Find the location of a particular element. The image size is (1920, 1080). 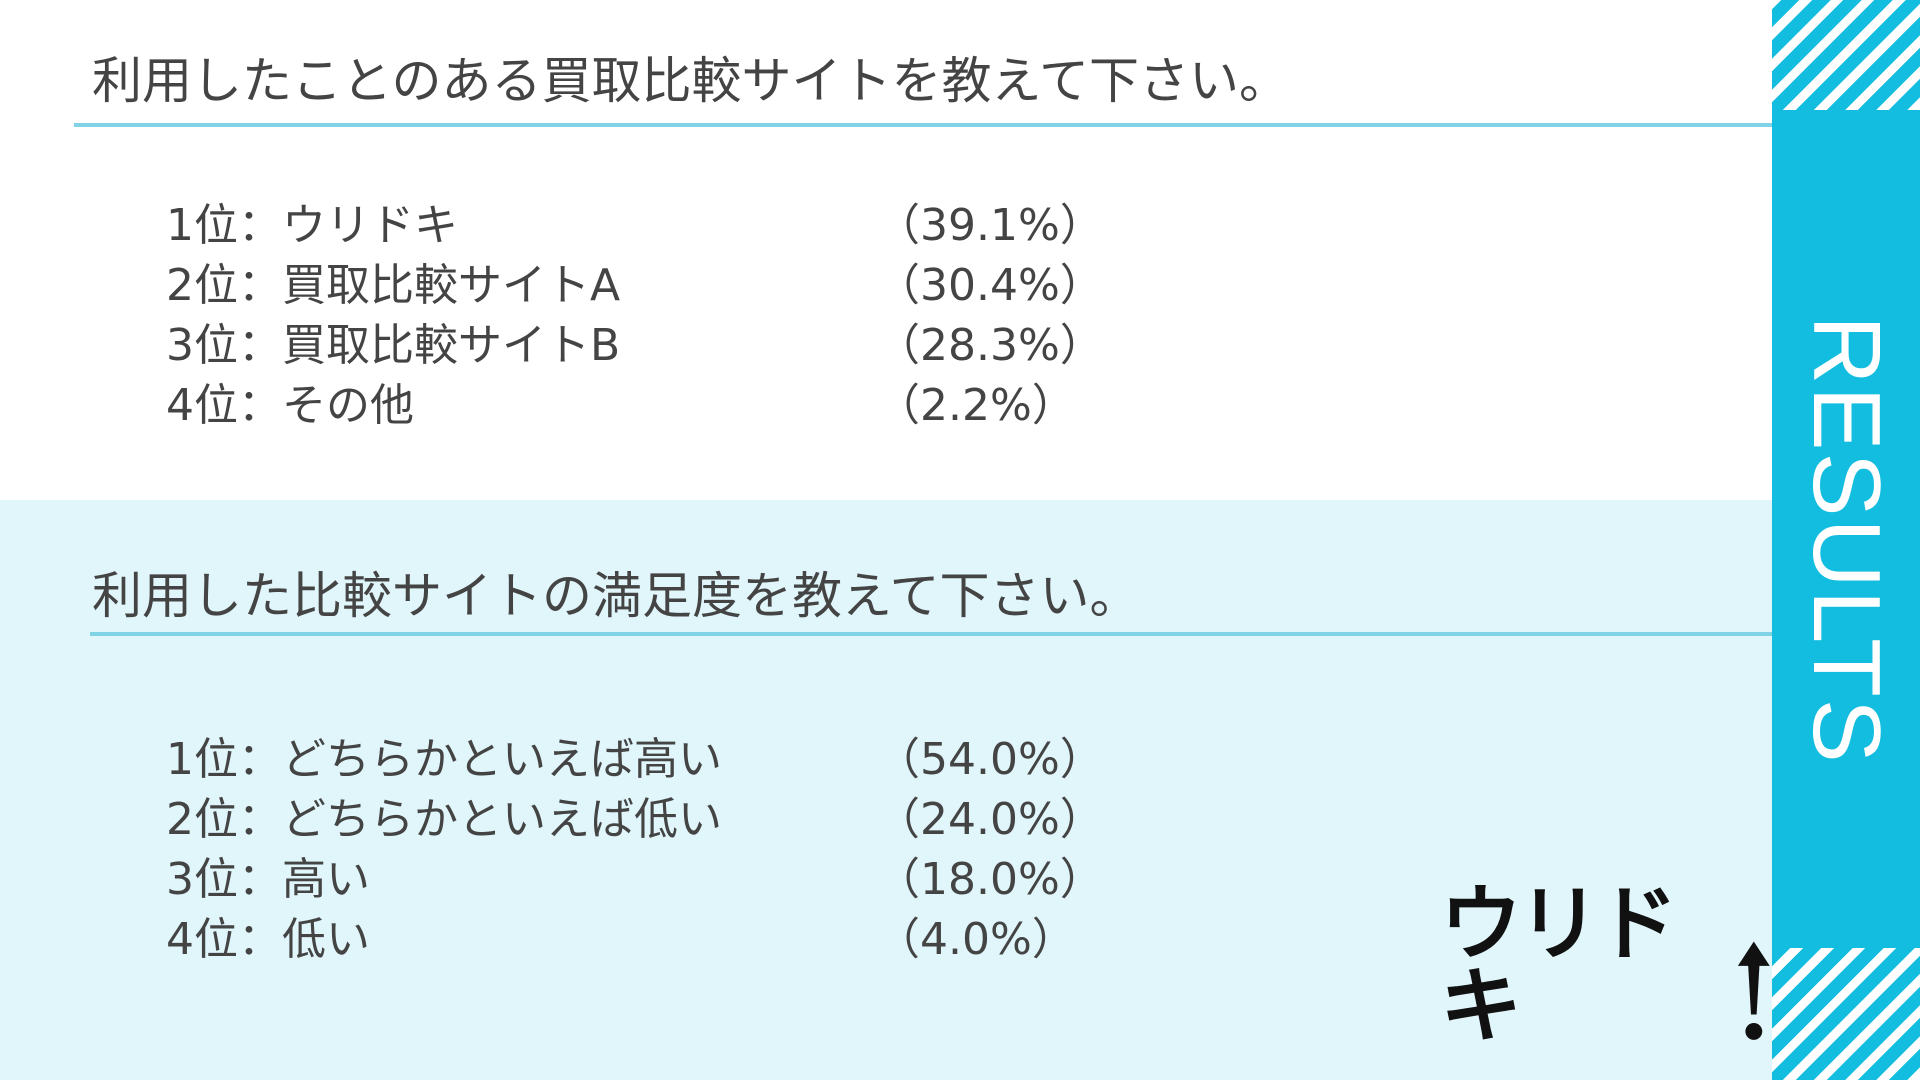

result-row: 1位：どちらかといえば高い （54.0%） is located at coordinates (635, 760).